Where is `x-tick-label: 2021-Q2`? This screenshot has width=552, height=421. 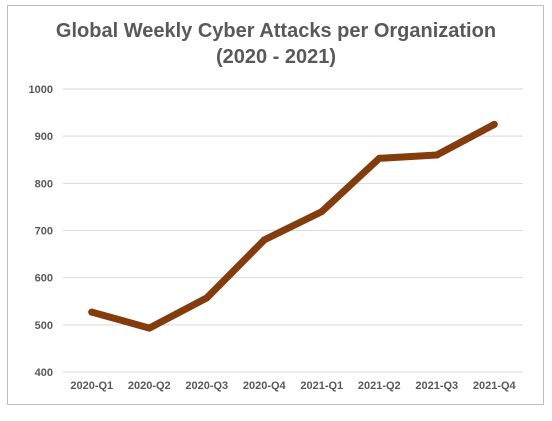
x-tick-label: 2021-Q2 is located at coordinates (379, 386).